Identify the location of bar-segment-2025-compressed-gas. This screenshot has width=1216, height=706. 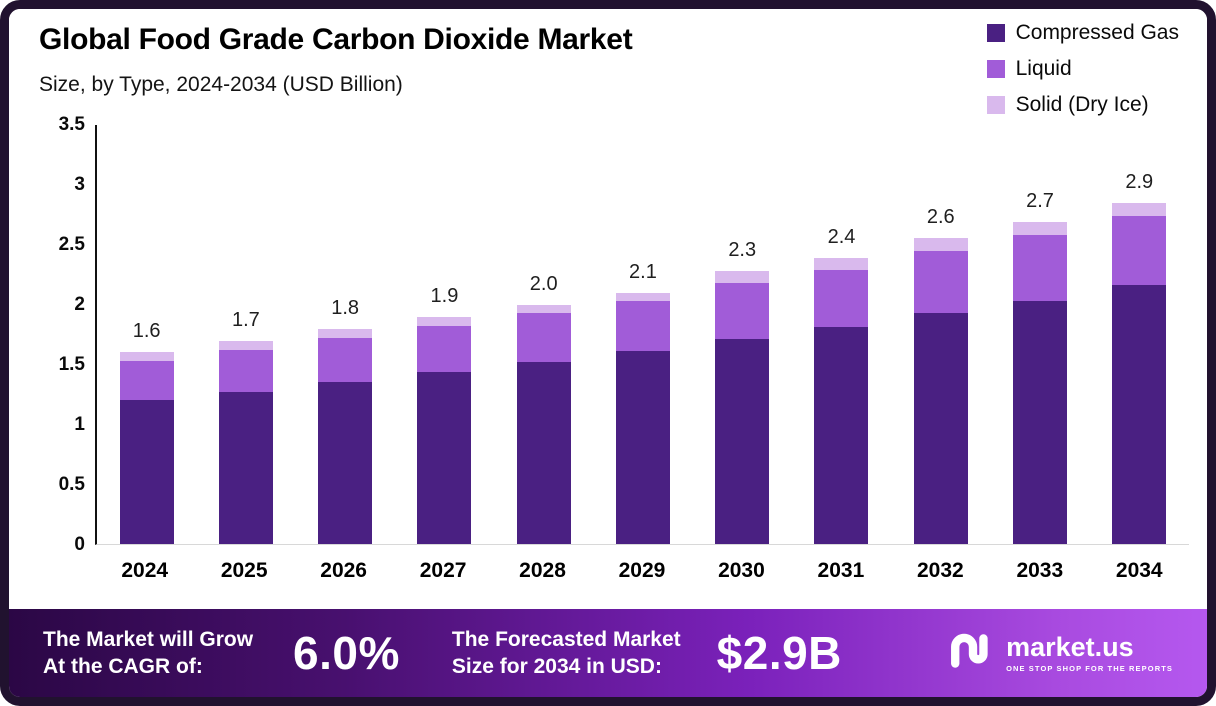
(245, 467).